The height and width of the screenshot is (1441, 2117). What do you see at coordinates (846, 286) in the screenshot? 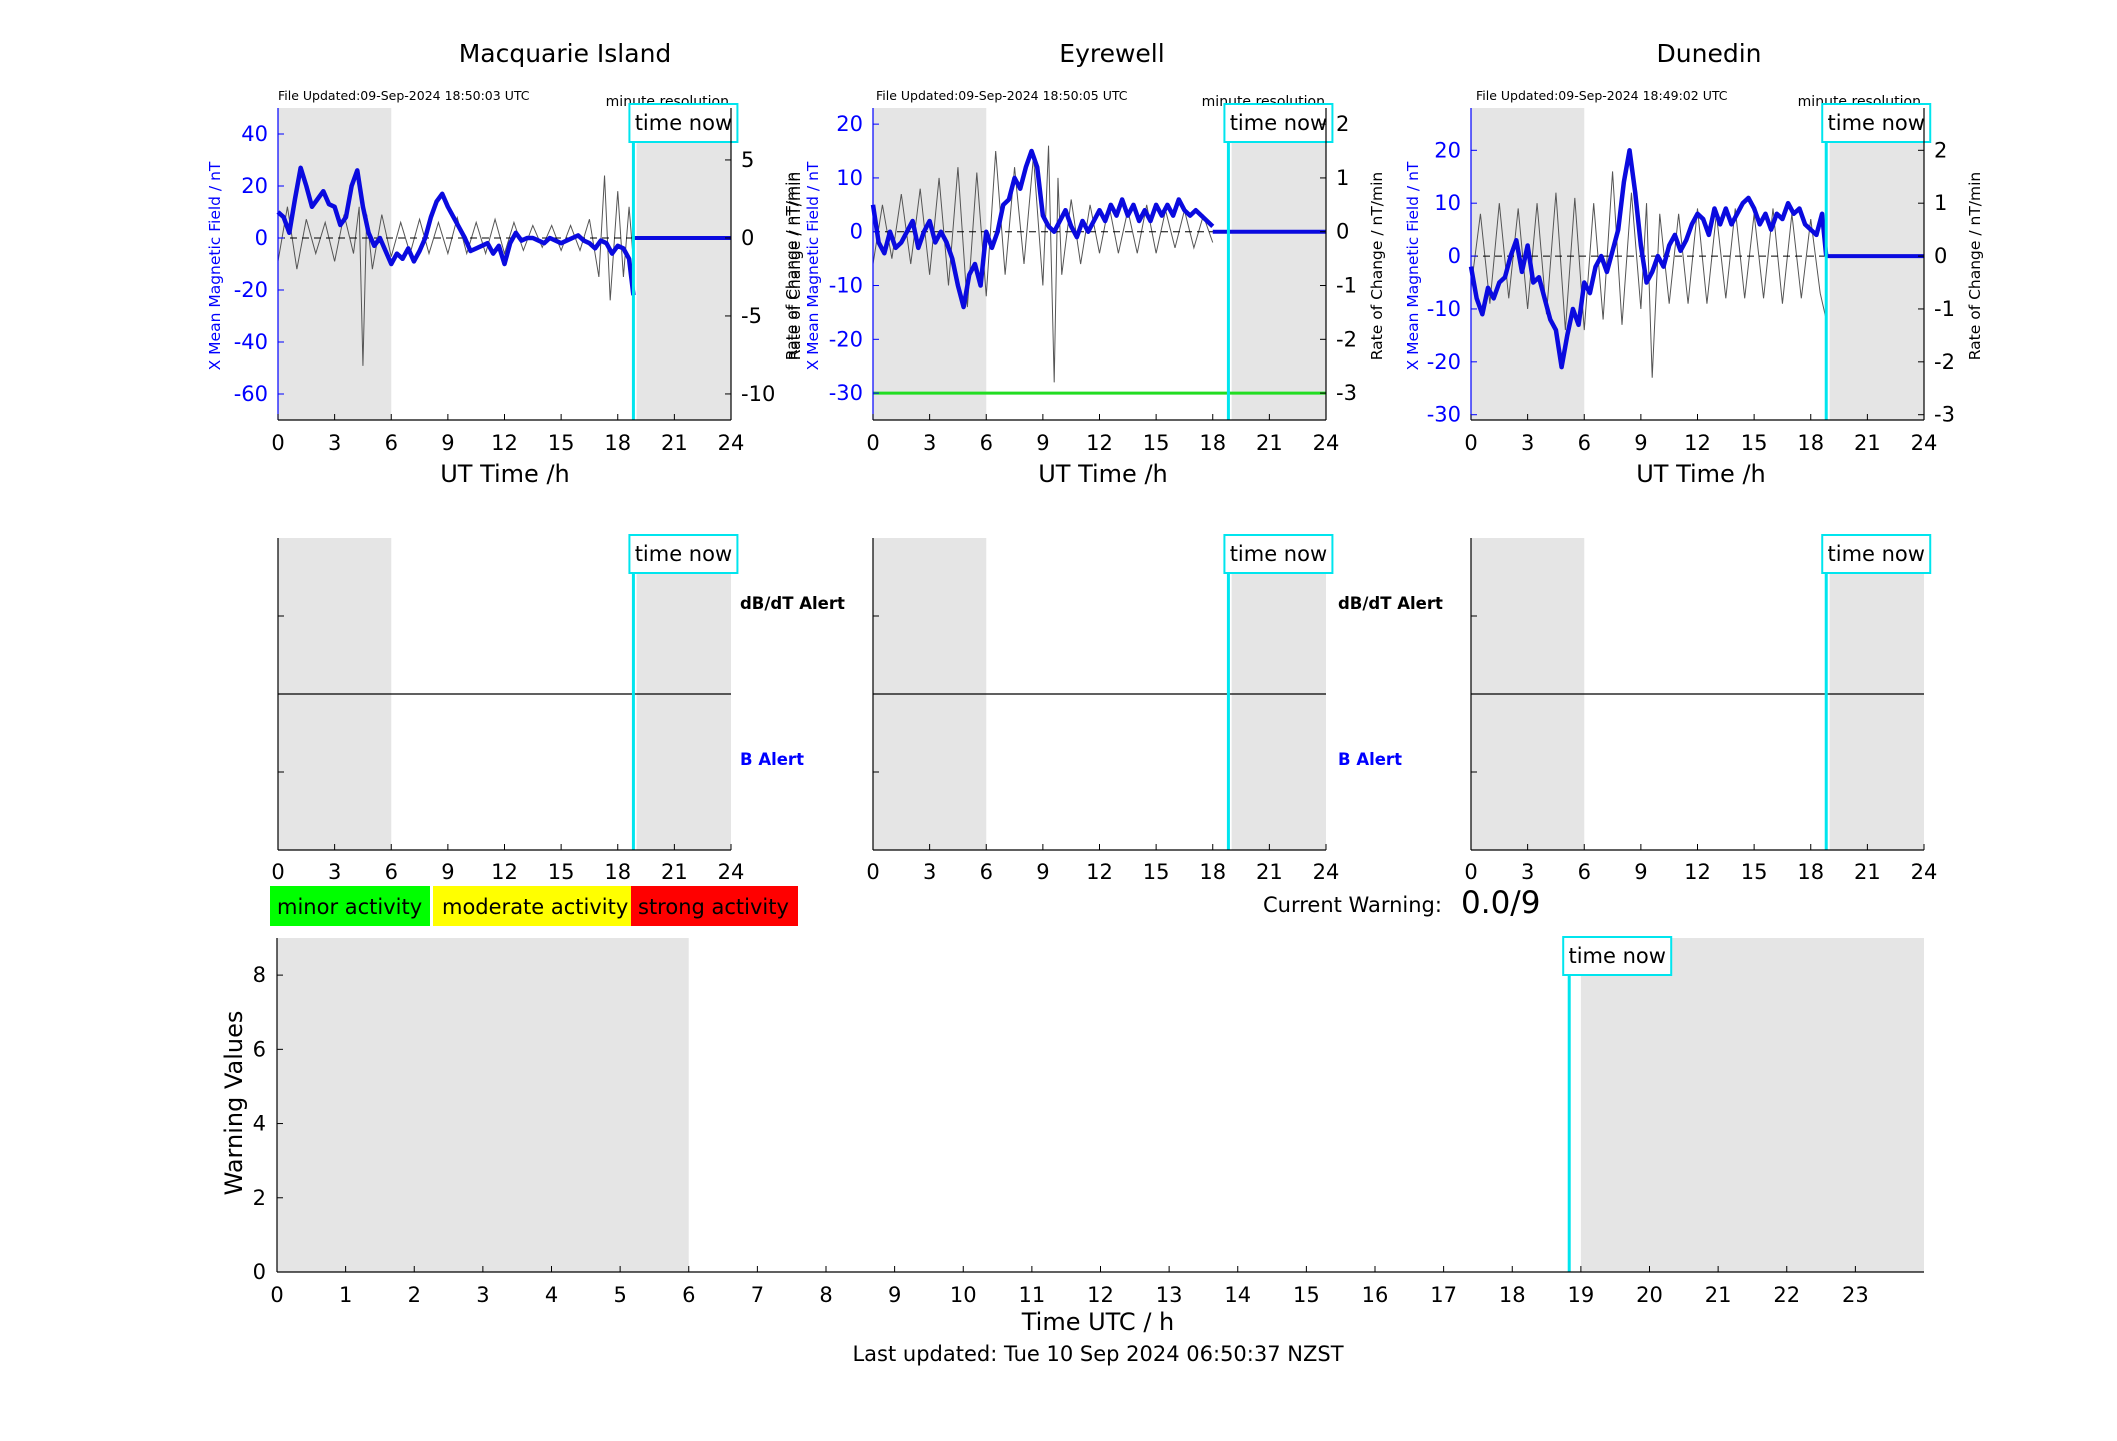
I see `y-left-tick-label: -10` at bounding box center [846, 286].